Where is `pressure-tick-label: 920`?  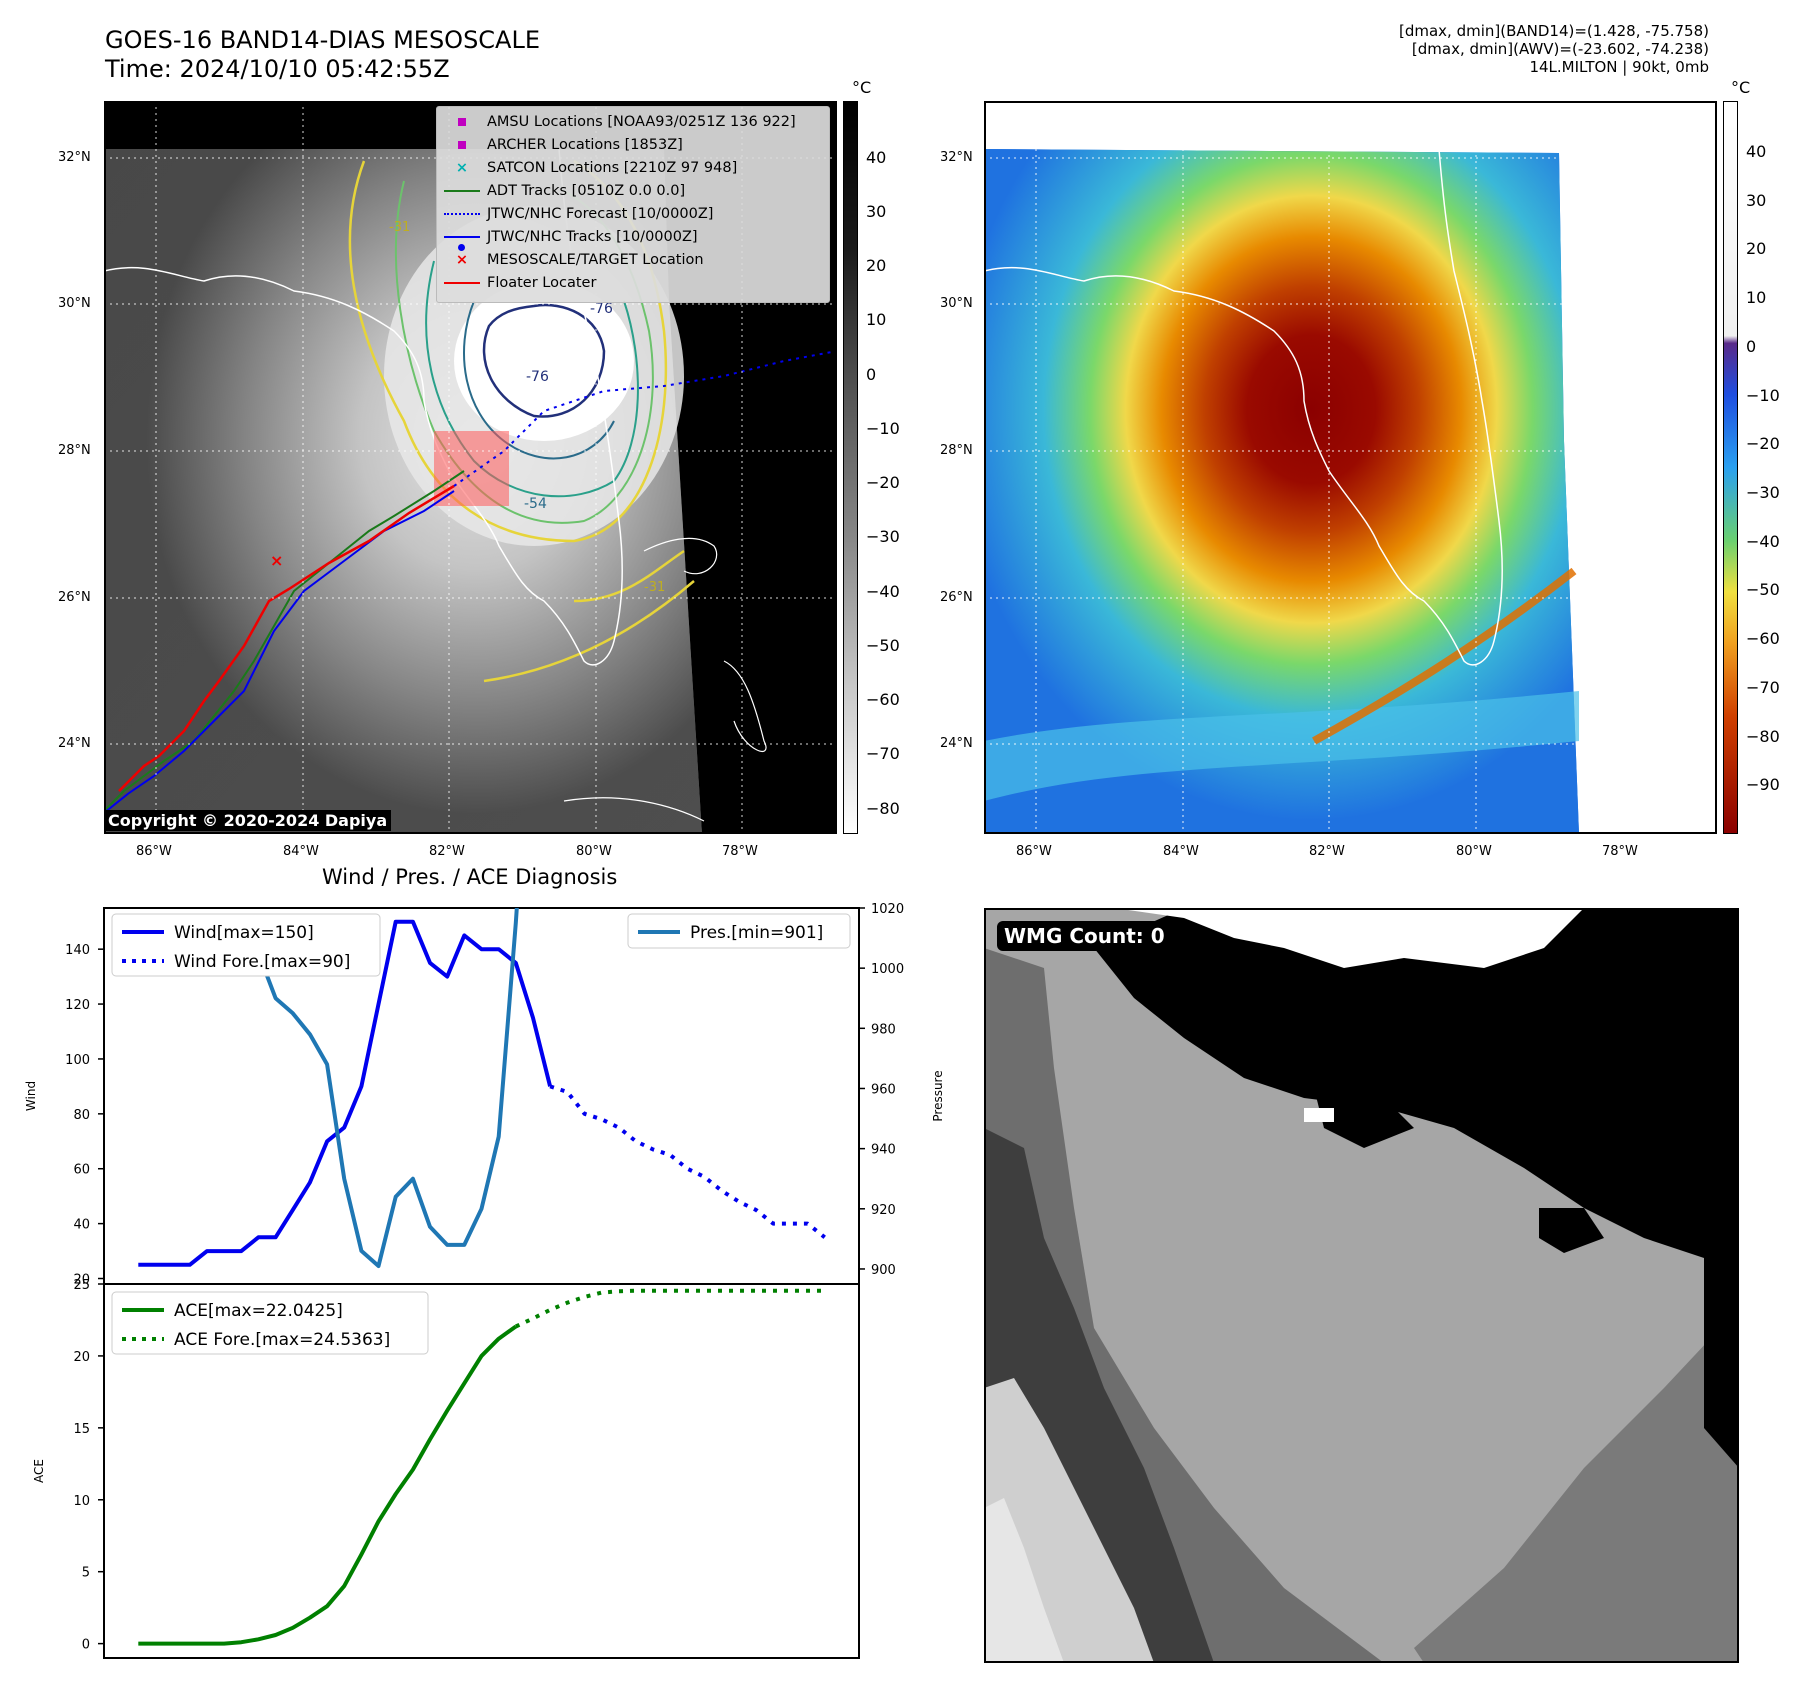 pressure-tick-label: 920 is located at coordinates (883, 1210).